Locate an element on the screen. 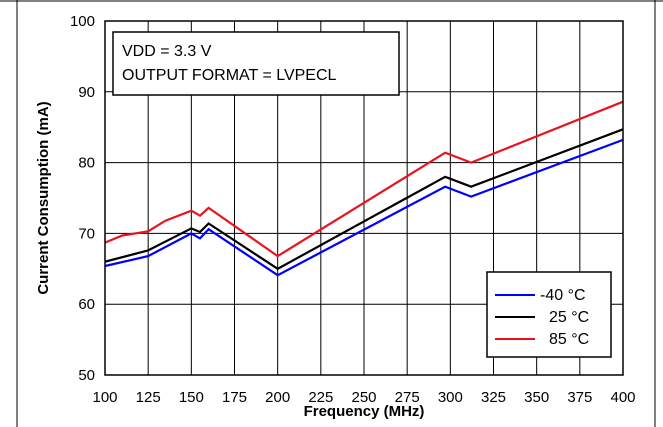 The height and width of the screenshot is (427, 663). x-tick-label: 400 is located at coordinates (622, 397).